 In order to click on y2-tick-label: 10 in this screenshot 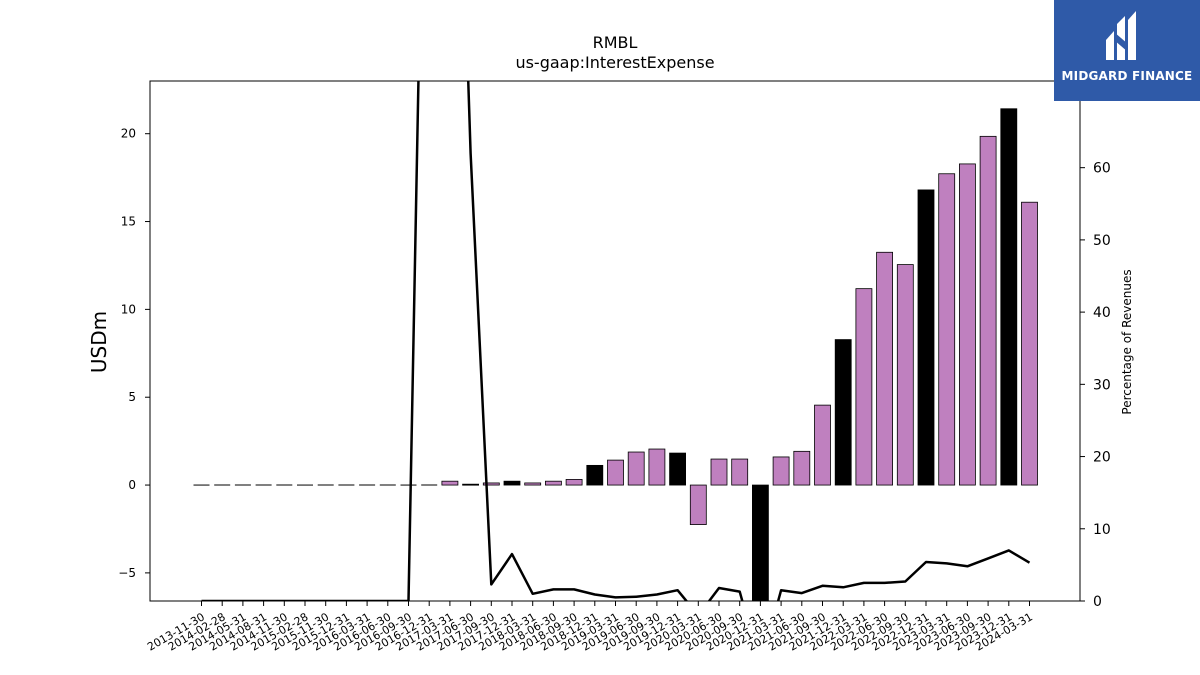, I will do `click(1102, 530)`.